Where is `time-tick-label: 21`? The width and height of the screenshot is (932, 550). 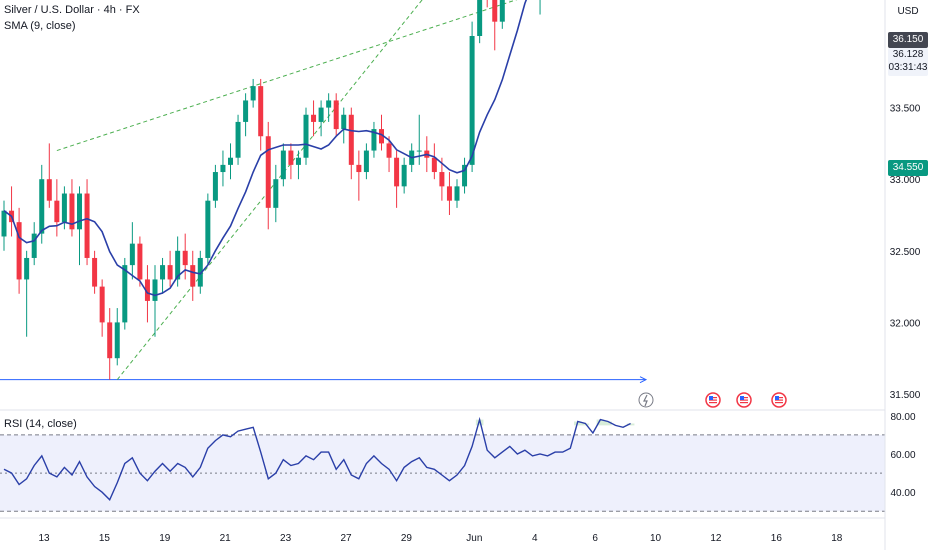
time-tick-label: 21 is located at coordinates (226, 538).